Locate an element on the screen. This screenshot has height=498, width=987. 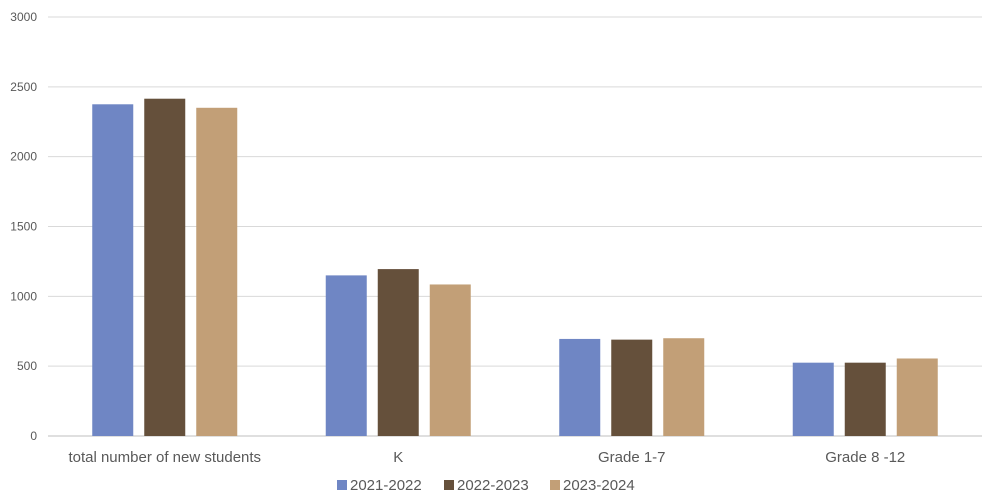
y-tick-label: 0 is located at coordinates (33, 436).